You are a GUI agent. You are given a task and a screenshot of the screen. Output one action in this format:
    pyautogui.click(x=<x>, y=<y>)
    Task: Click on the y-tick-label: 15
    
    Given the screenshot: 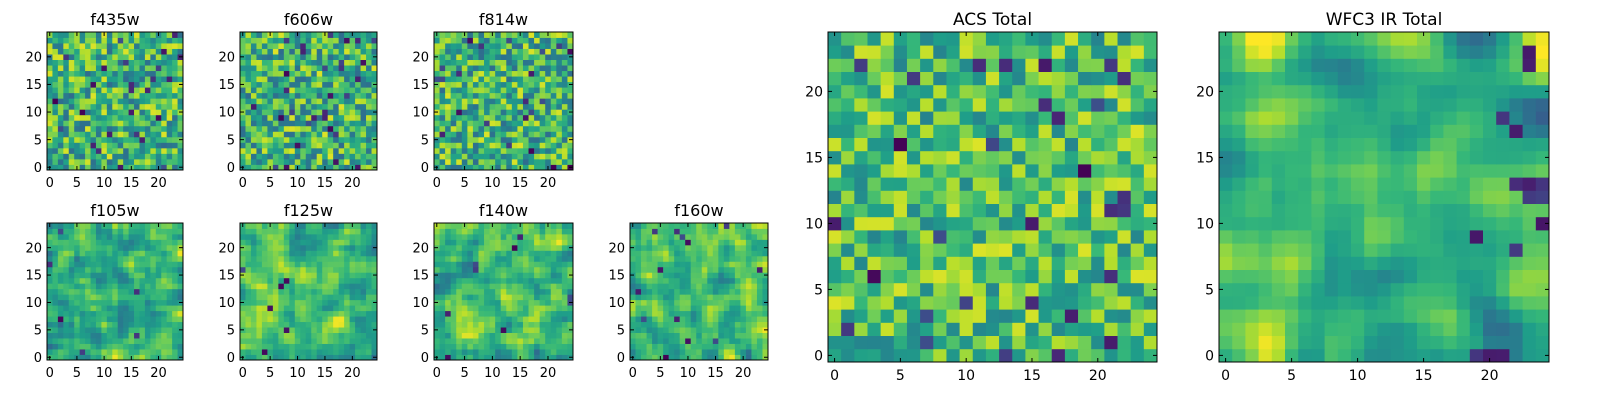 What is the action you would take?
    pyautogui.click(x=33, y=276)
    